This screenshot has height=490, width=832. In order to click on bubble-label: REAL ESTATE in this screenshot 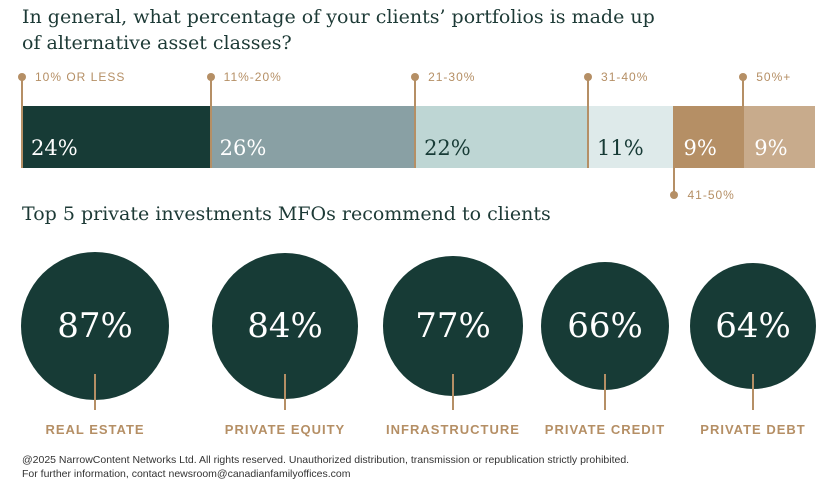, I will do `click(95, 429)`.